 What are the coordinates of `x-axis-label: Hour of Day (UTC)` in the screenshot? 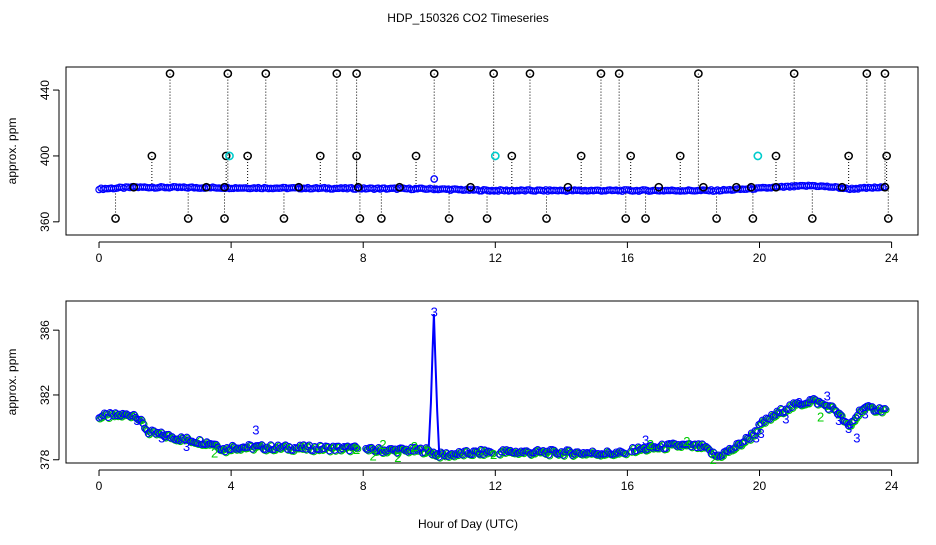 It's located at (468, 524).